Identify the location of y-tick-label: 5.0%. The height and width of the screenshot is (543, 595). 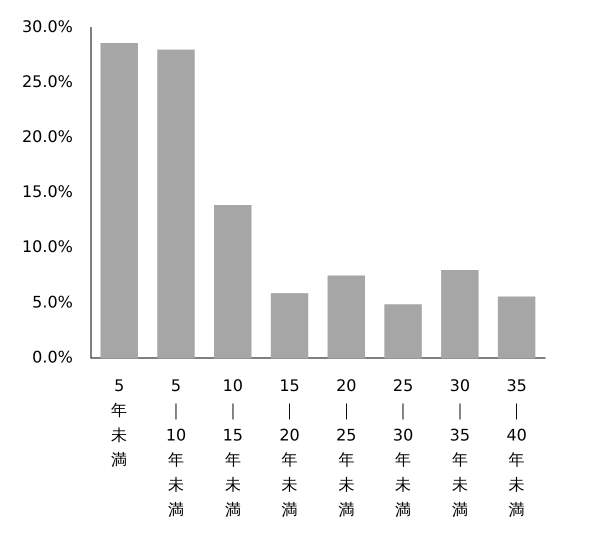
(52, 302).